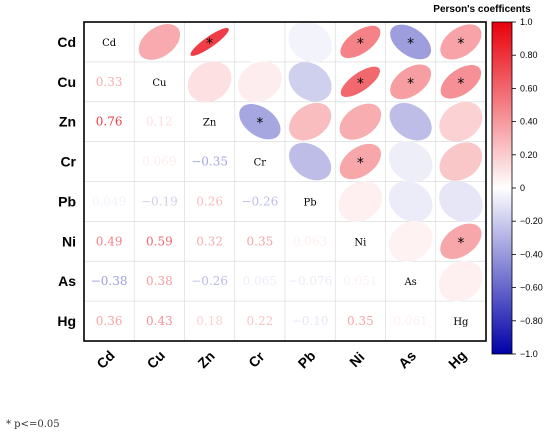  Describe the element at coordinates (209, 162) in the screenshot. I see `coefficient-label: −0.35` at that location.